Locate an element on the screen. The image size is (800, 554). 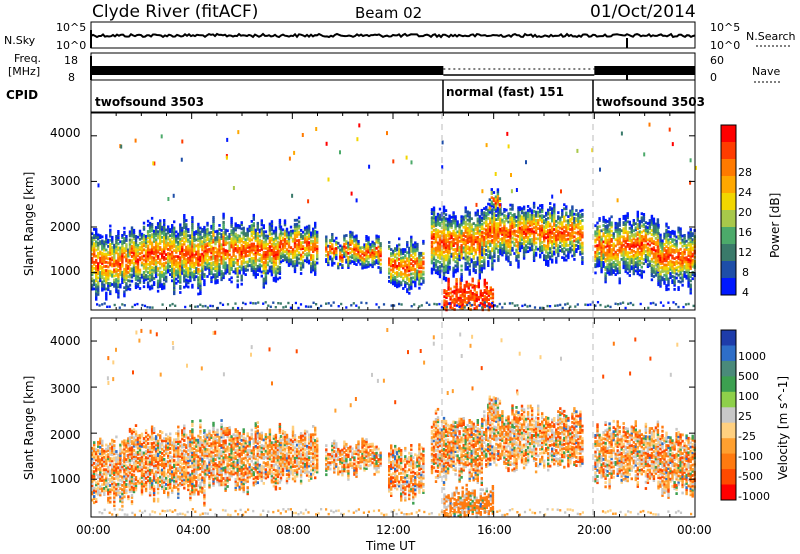
freq-bars is located at coordinates (393, 71).